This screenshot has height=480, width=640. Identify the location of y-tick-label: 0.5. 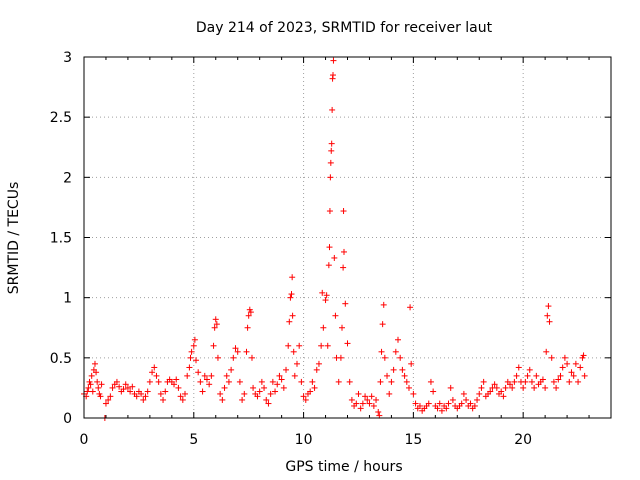
(61, 359).